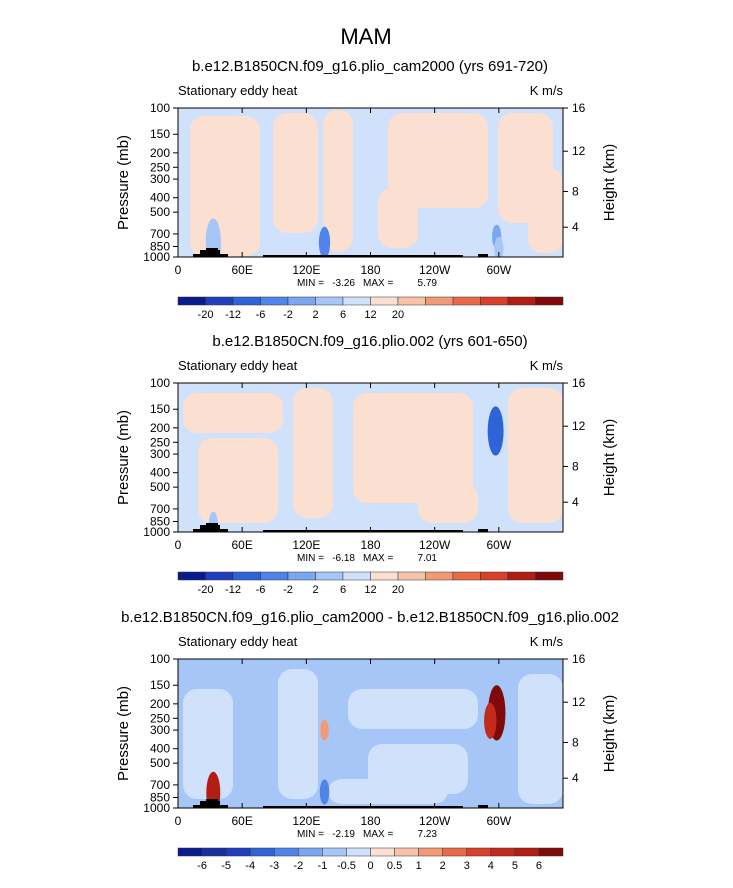 Image resolution: width=733 pixels, height=888 pixels. I want to click on x-tick-label: 120E, so click(306, 821).